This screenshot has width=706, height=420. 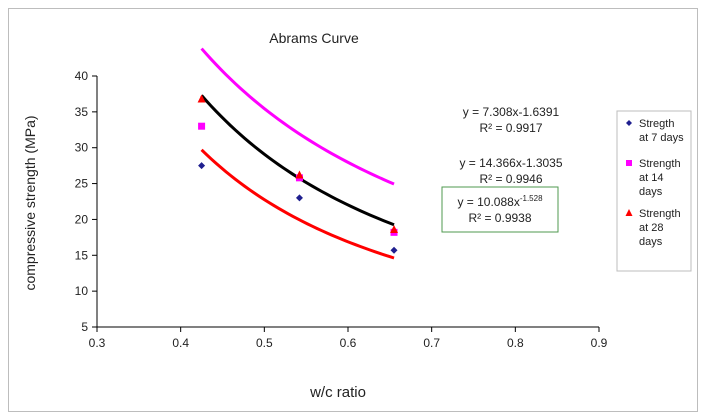 What do you see at coordinates (599, 343) in the screenshot?
I see `x-tick-label: 0.9` at bounding box center [599, 343].